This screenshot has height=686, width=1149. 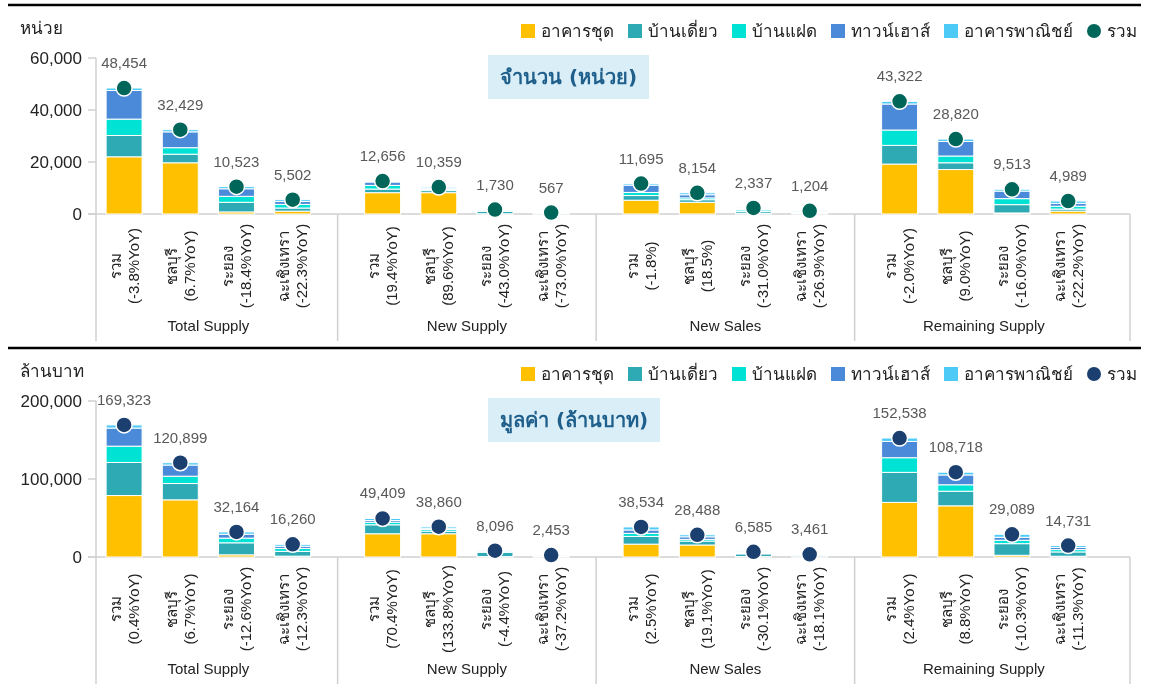 What do you see at coordinates (574, 420) in the screenshot?
I see `chart-title: มูลค่า (ล้านบาท)` at bounding box center [574, 420].